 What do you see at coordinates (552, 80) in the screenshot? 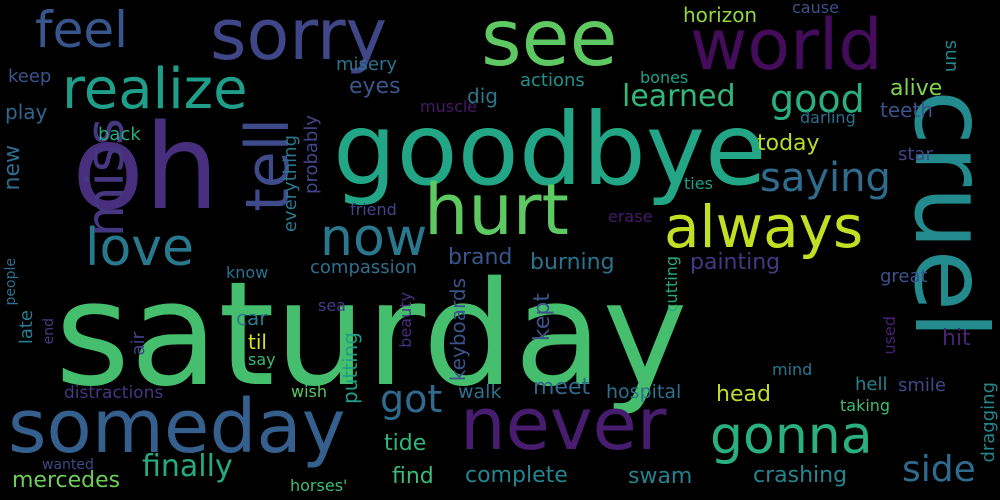
I see `word-actions: actions` at bounding box center [552, 80].